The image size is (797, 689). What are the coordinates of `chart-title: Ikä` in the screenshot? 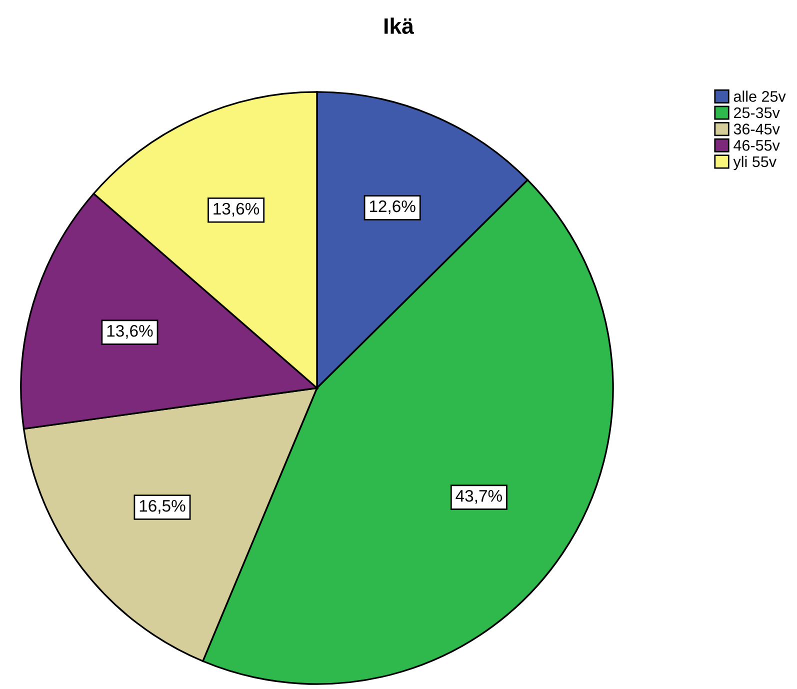 It's located at (399, 26).